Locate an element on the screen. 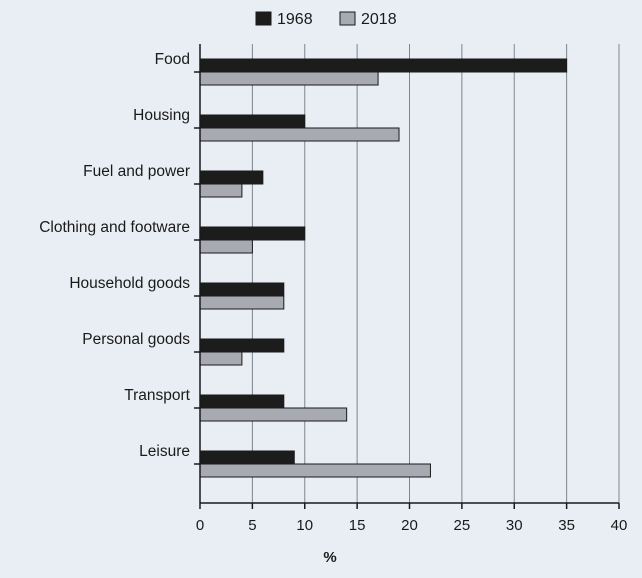  category-label: Household goods is located at coordinates (129, 283).